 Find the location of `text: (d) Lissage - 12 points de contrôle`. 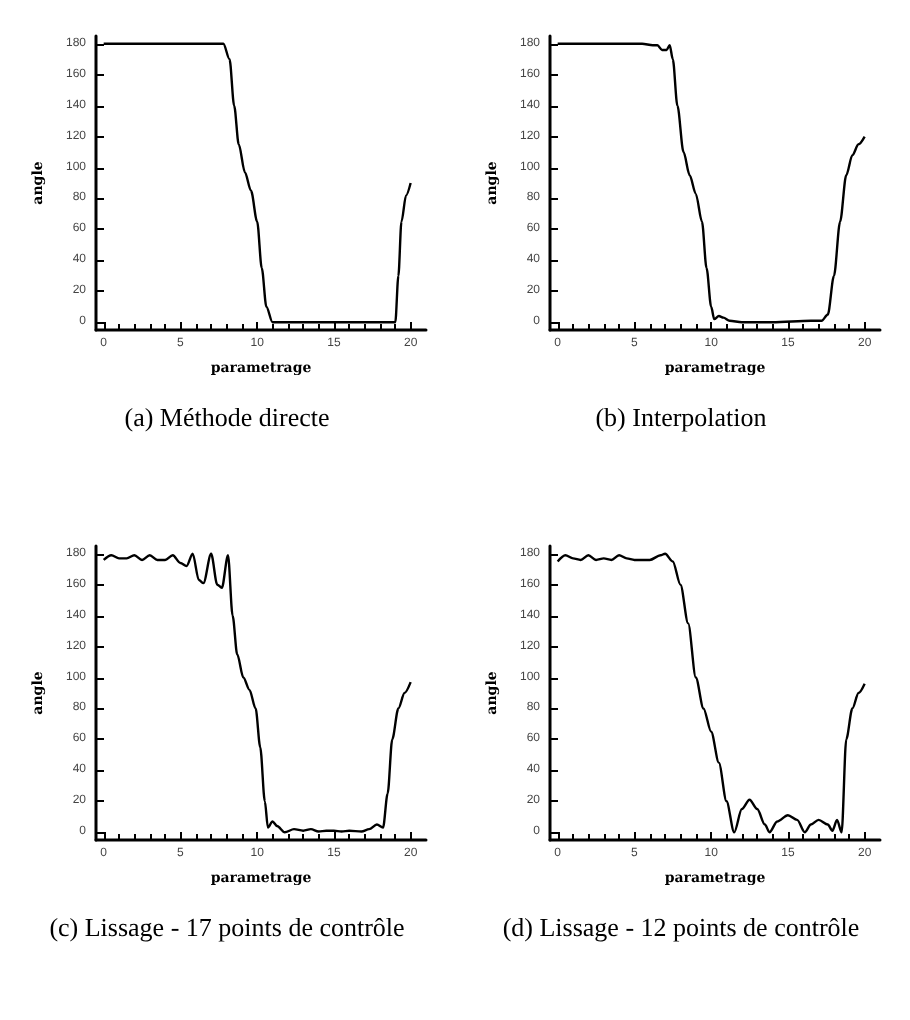

text: (d) Lissage - 12 points de contrôle is located at coordinates (681, 927).